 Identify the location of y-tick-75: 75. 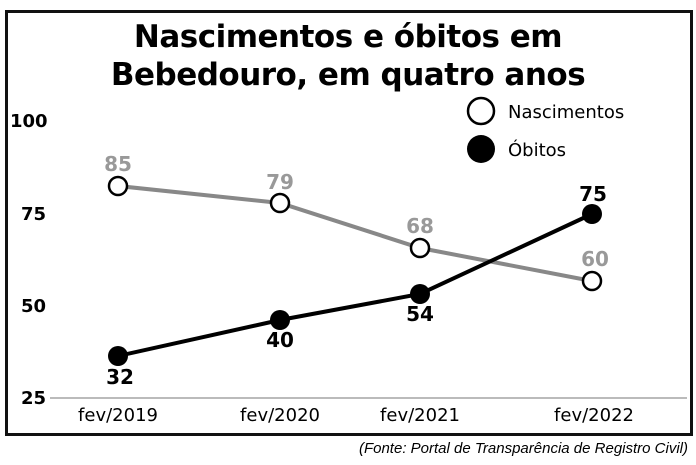
(33, 214).